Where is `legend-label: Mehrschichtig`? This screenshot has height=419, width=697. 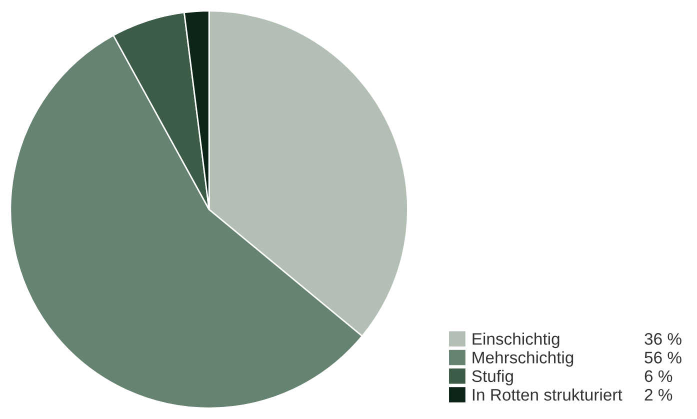 legend-label: Mehrschichtig is located at coordinates (523, 359).